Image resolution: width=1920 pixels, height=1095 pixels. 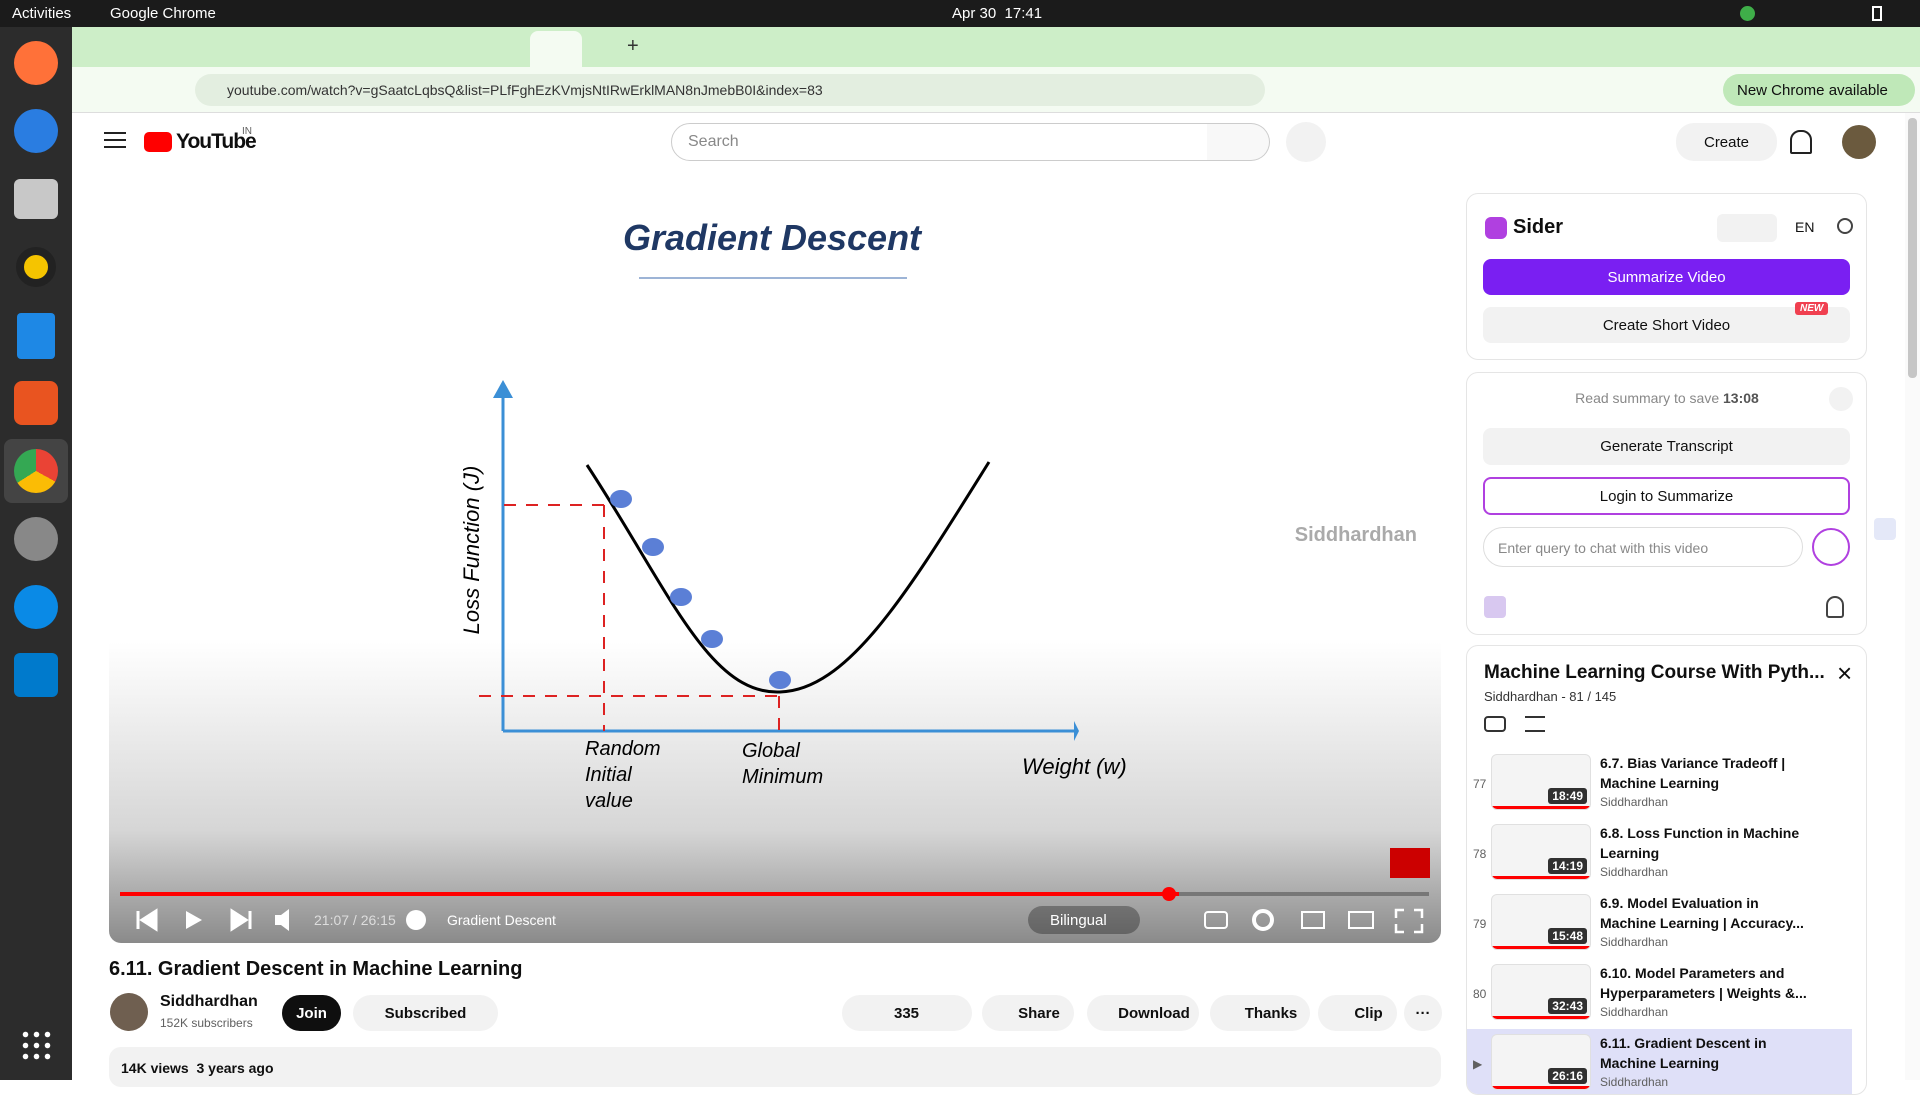 What do you see at coordinates (1260, 1013) in the screenshot?
I see `thanks-button: Thanks` at bounding box center [1260, 1013].